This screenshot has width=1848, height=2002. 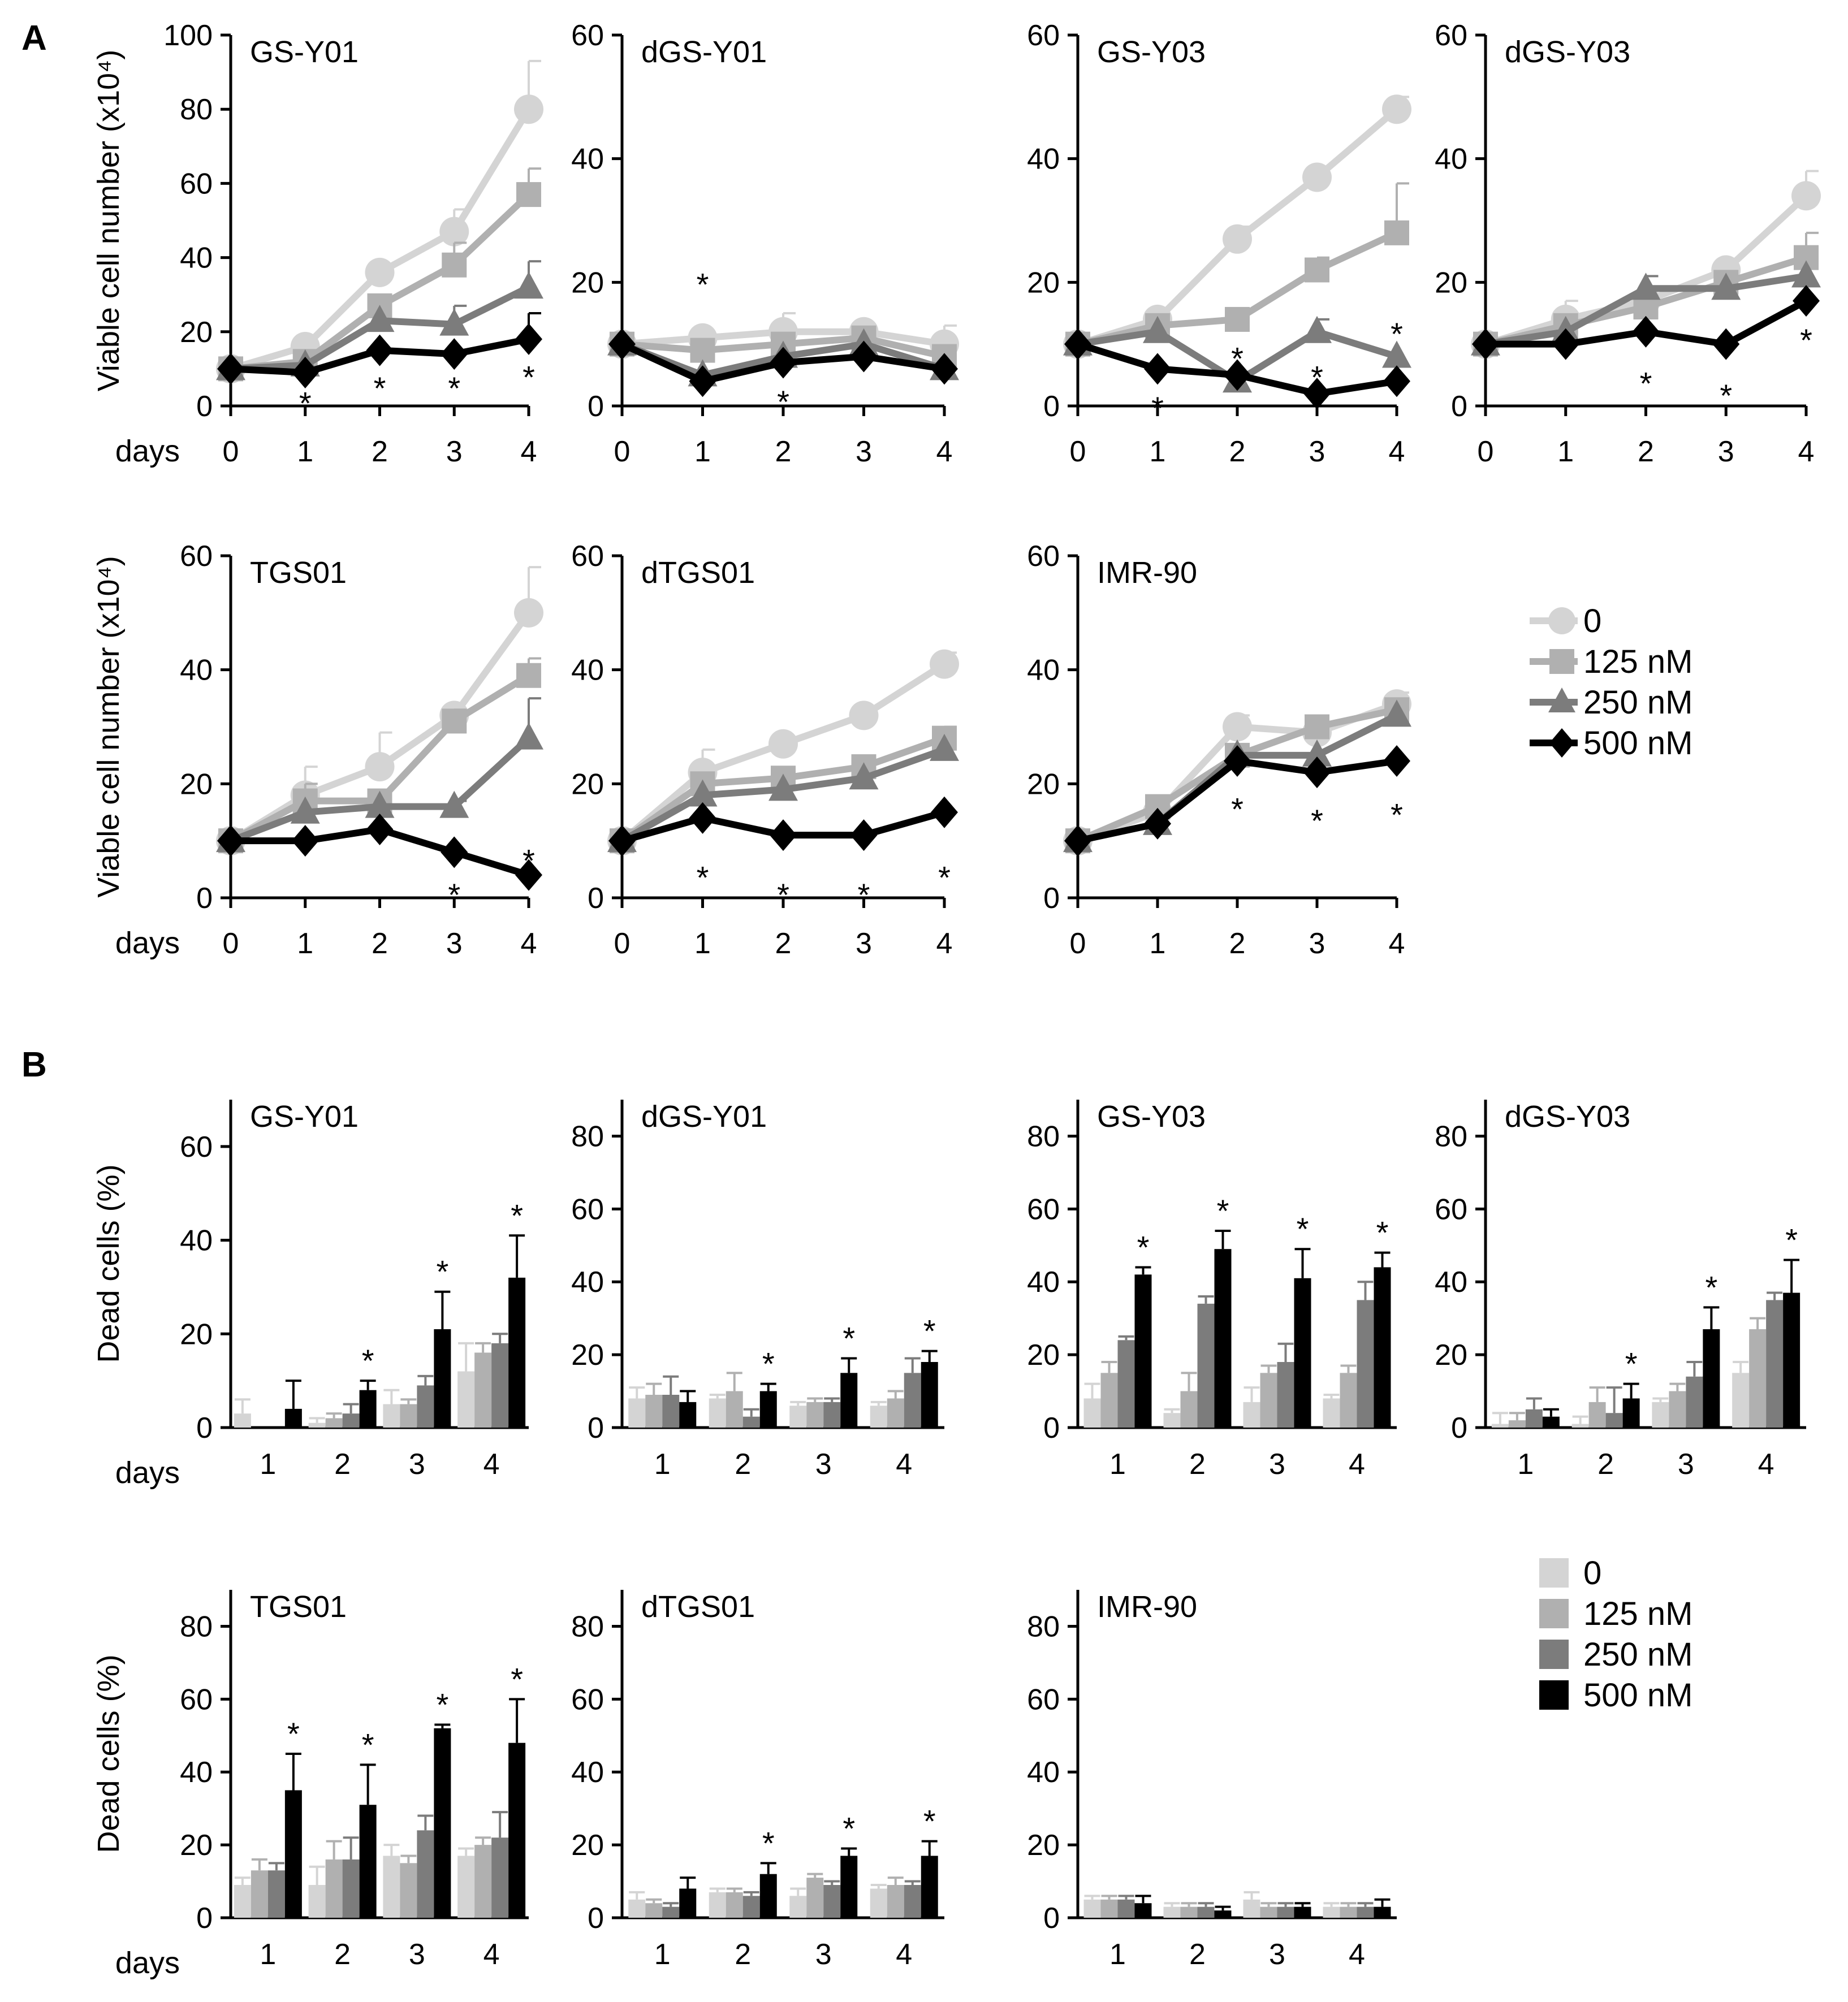 What do you see at coordinates (1219, 243) in the screenshot?
I see `chart-a-gs-y03: 0 20 40 60 GS-Y03 0 1 2 3 4 * * * *` at bounding box center [1219, 243].